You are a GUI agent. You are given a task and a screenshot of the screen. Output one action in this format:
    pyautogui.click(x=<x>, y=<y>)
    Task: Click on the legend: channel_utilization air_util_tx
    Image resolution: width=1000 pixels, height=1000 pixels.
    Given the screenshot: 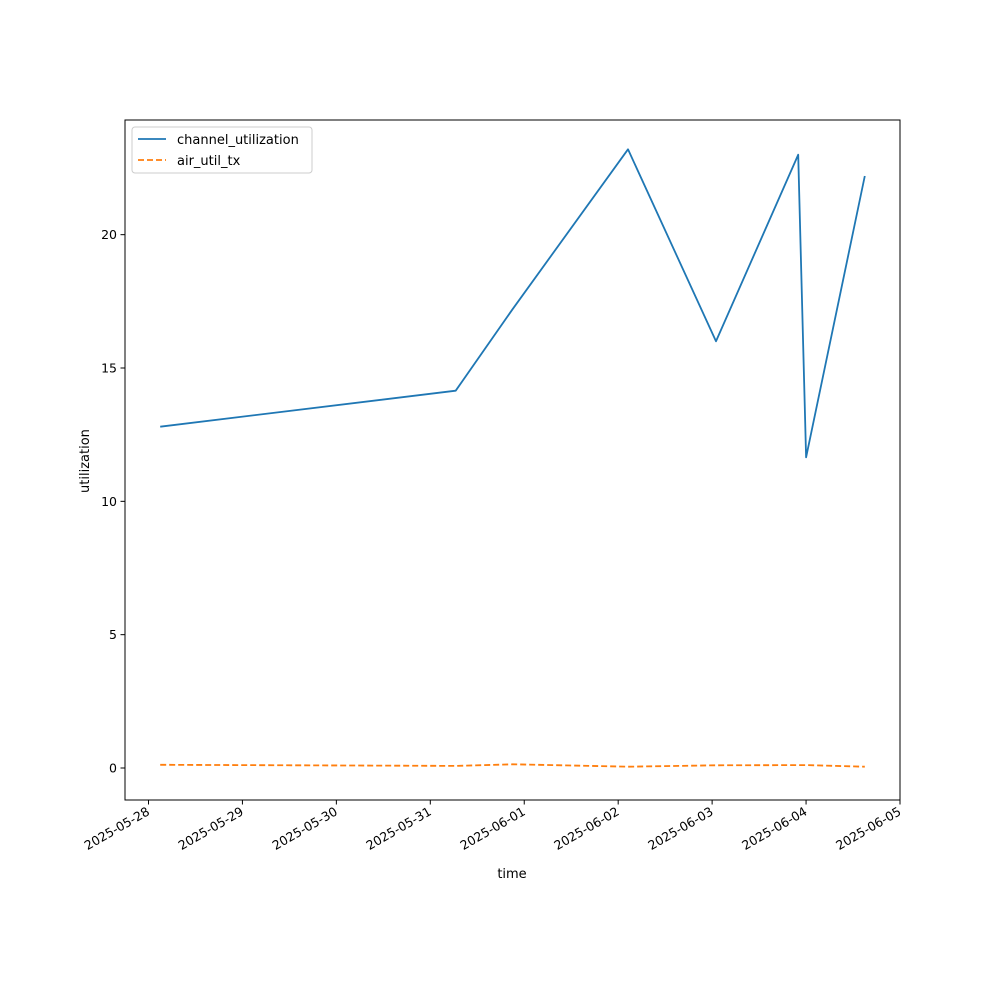 What is the action you would take?
    pyautogui.click(x=222, y=150)
    